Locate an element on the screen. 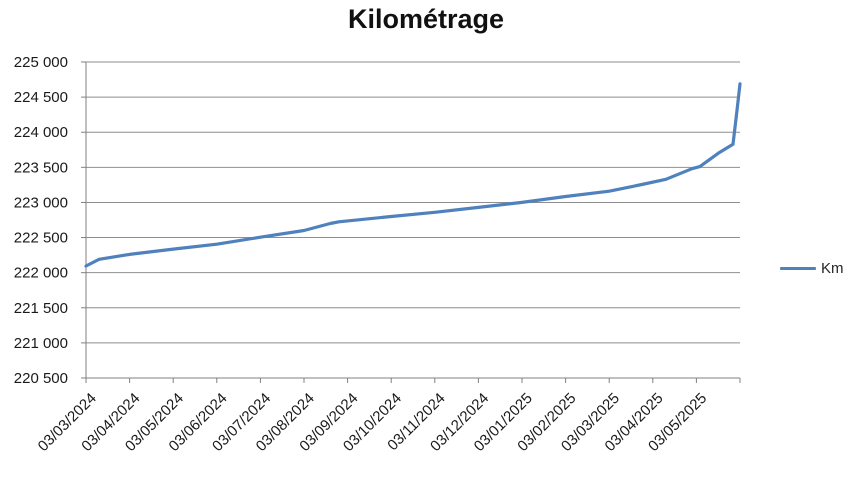  chart-title: Kilométrage is located at coordinates (426, 19).